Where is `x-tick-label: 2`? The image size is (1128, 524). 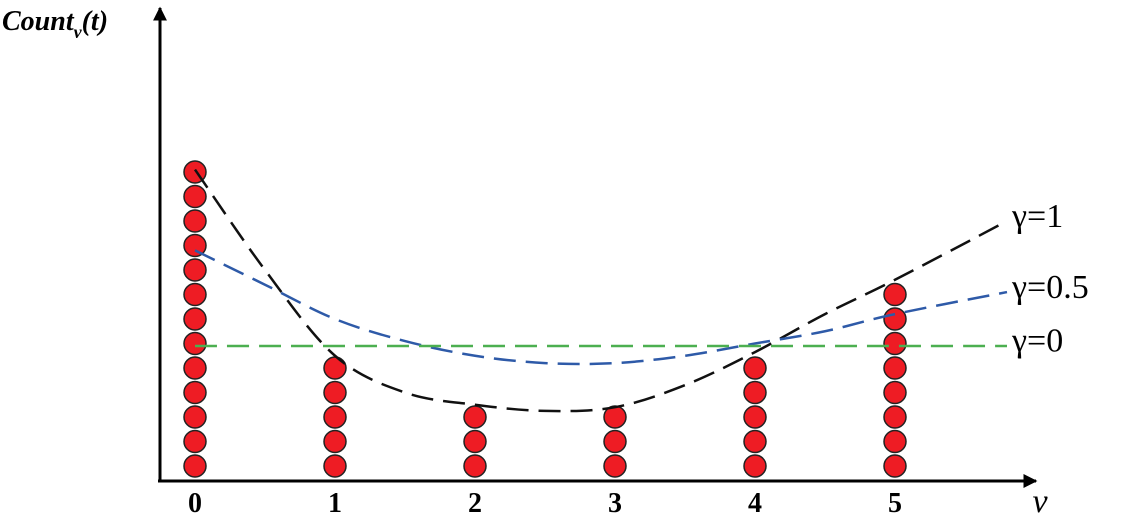
x-tick-label: 2 is located at coordinates (475, 503).